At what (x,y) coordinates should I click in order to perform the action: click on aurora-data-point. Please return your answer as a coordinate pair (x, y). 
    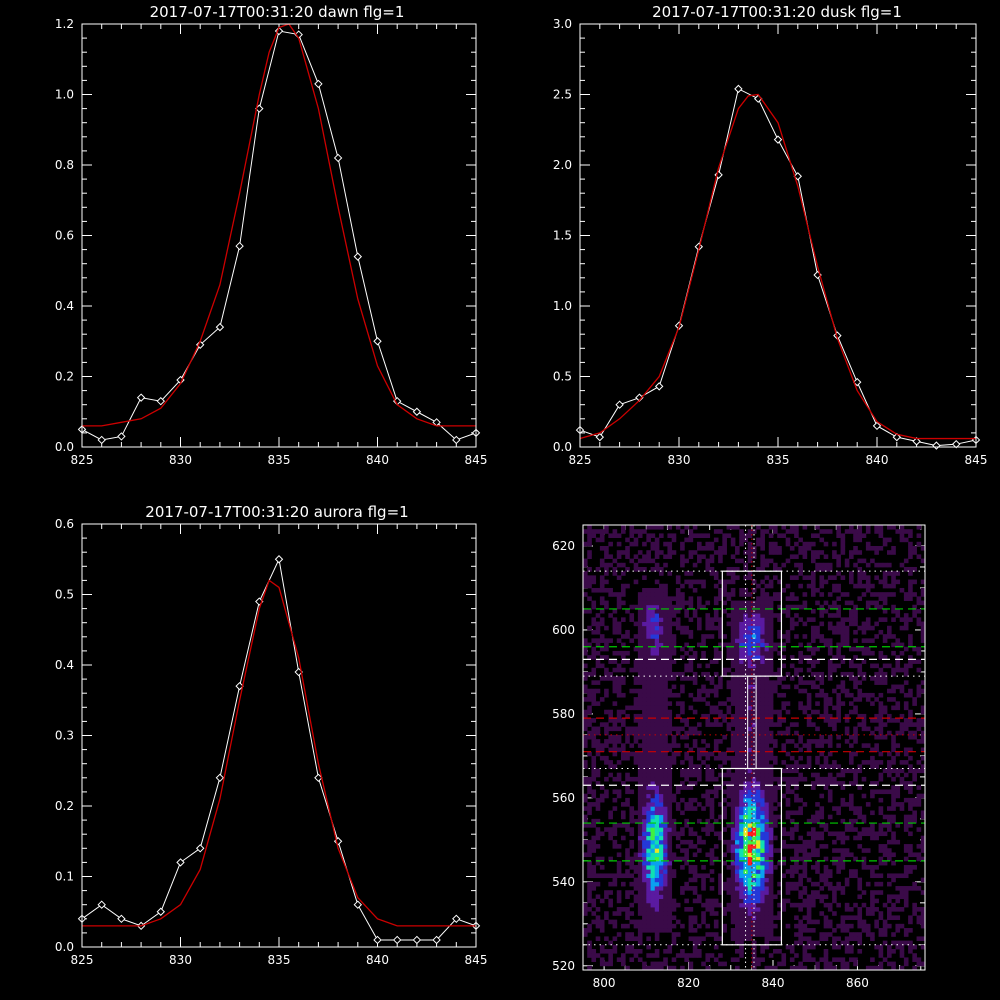
    Looking at the image, I should click on (121, 919).